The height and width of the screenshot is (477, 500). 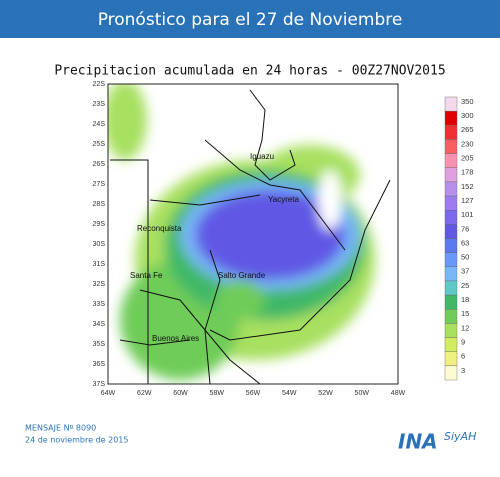 I want to click on colorbar-label: 101, so click(x=467, y=214).